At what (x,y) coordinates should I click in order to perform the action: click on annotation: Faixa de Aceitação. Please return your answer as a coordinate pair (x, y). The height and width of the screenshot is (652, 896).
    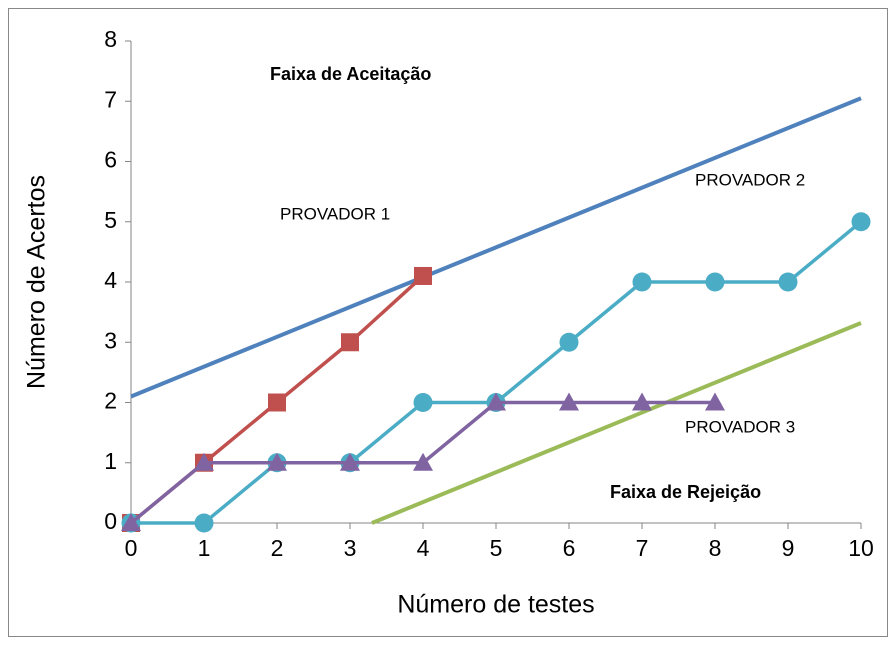
    Looking at the image, I should click on (350, 74).